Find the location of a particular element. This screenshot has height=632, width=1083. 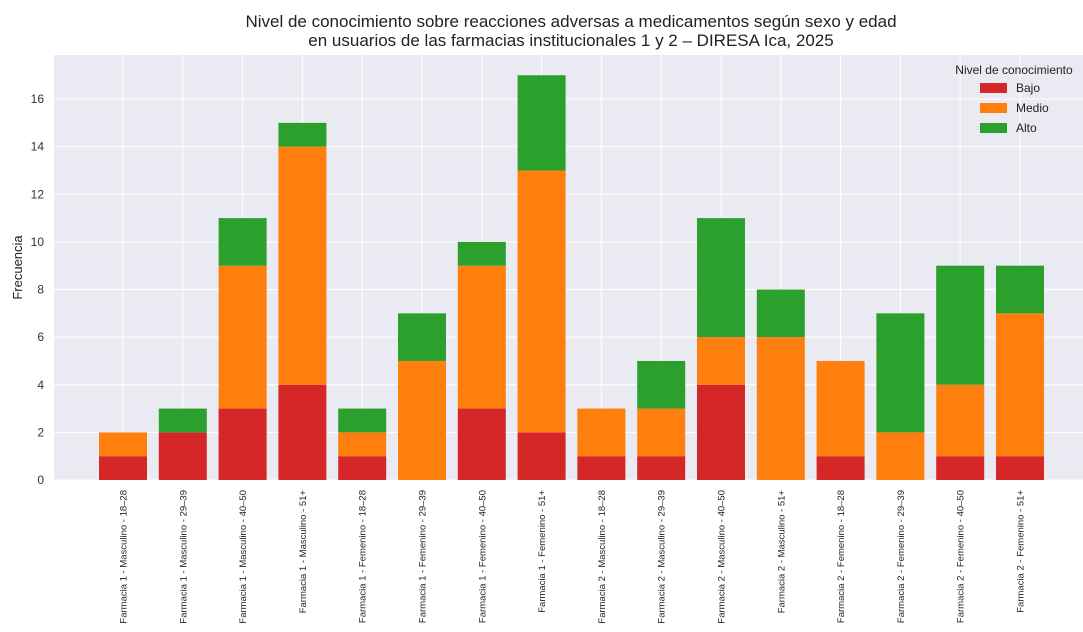

y-axis-ticks: 0 2 4 6 8 10 12 14 16 is located at coordinates (38, 289).